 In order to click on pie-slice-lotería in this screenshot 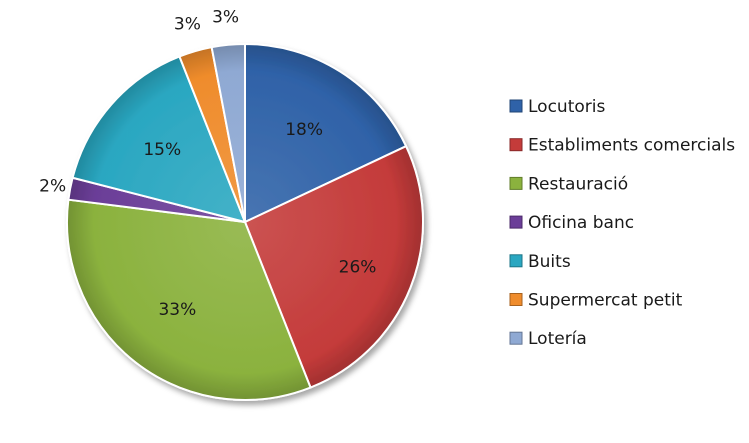, I will do `click(228, 132)`.